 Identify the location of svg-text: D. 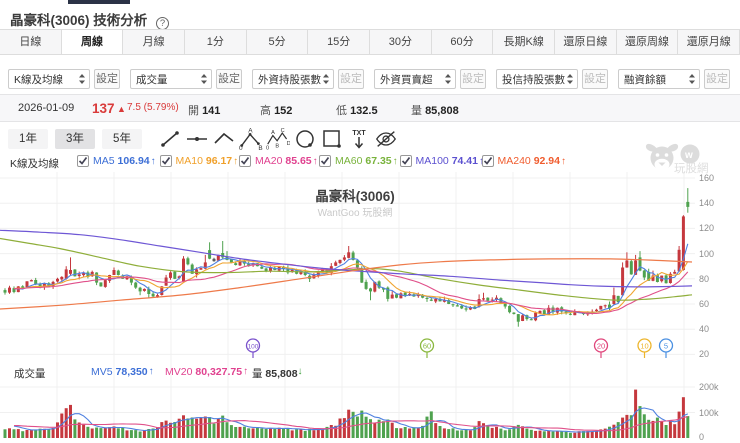
(288, 144).